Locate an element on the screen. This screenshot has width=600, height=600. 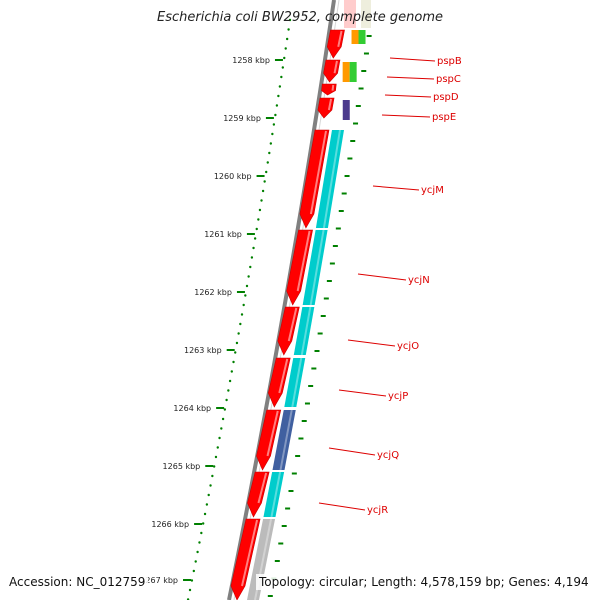
gene-arrow is located at coordinates (335, 44).